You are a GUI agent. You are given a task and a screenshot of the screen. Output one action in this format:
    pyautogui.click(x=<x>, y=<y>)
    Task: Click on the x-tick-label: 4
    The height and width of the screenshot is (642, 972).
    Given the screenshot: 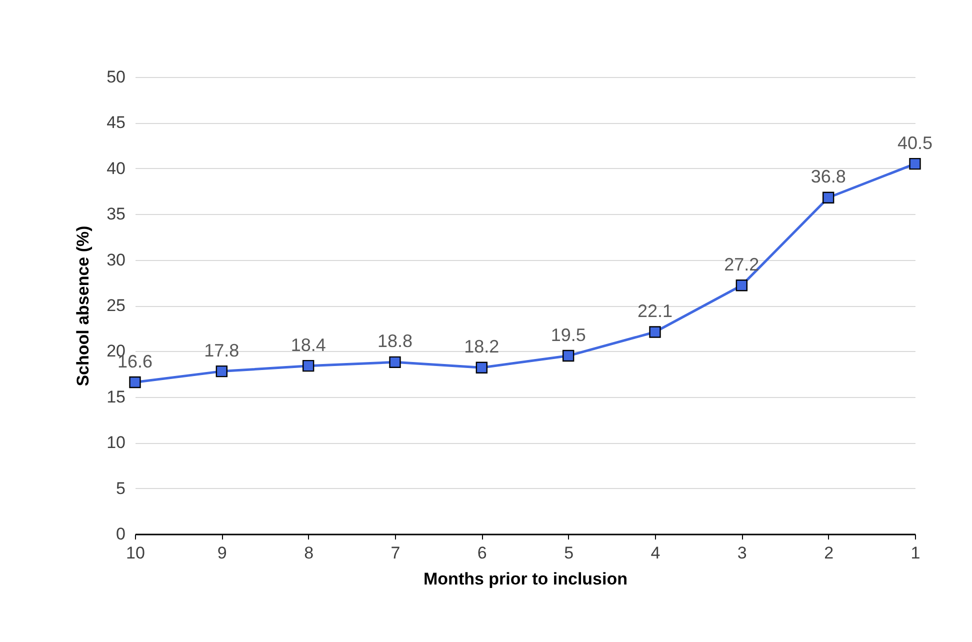 What is the action you would take?
    pyautogui.click(x=655, y=553)
    